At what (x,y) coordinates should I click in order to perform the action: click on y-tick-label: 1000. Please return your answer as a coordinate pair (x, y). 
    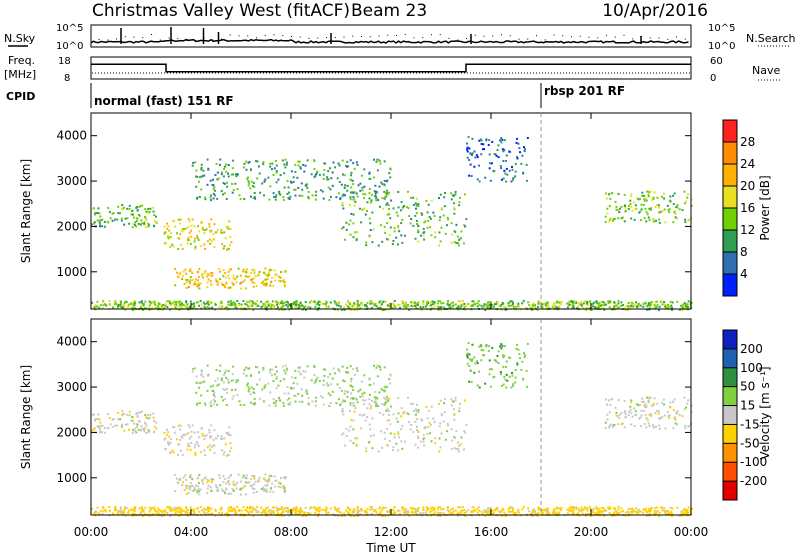
    Looking at the image, I should click on (71, 272).